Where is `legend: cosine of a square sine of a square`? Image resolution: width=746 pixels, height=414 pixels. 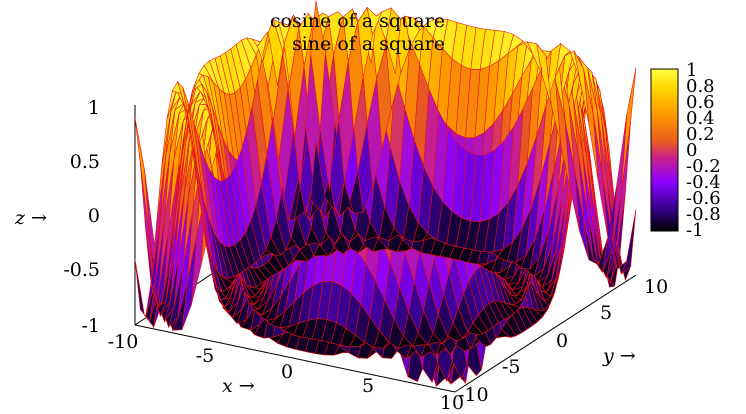
legend: cosine of a square sine of a square is located at coordinates (357, 32).